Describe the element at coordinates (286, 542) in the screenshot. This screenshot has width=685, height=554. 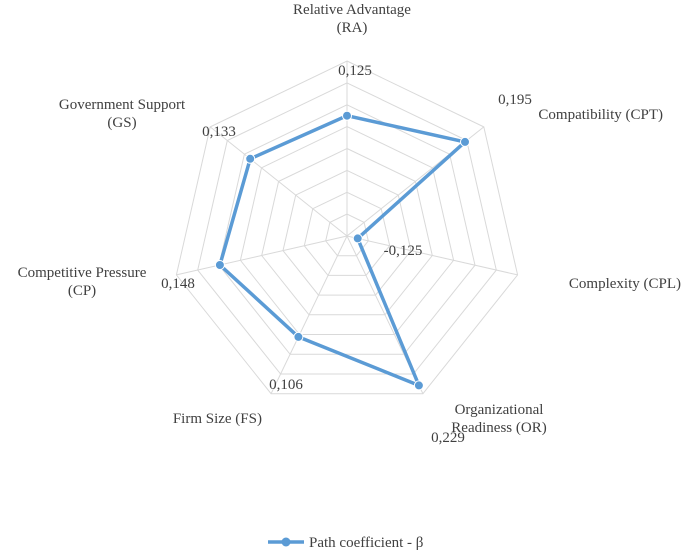
I see `legend-dot-marker` at that location.